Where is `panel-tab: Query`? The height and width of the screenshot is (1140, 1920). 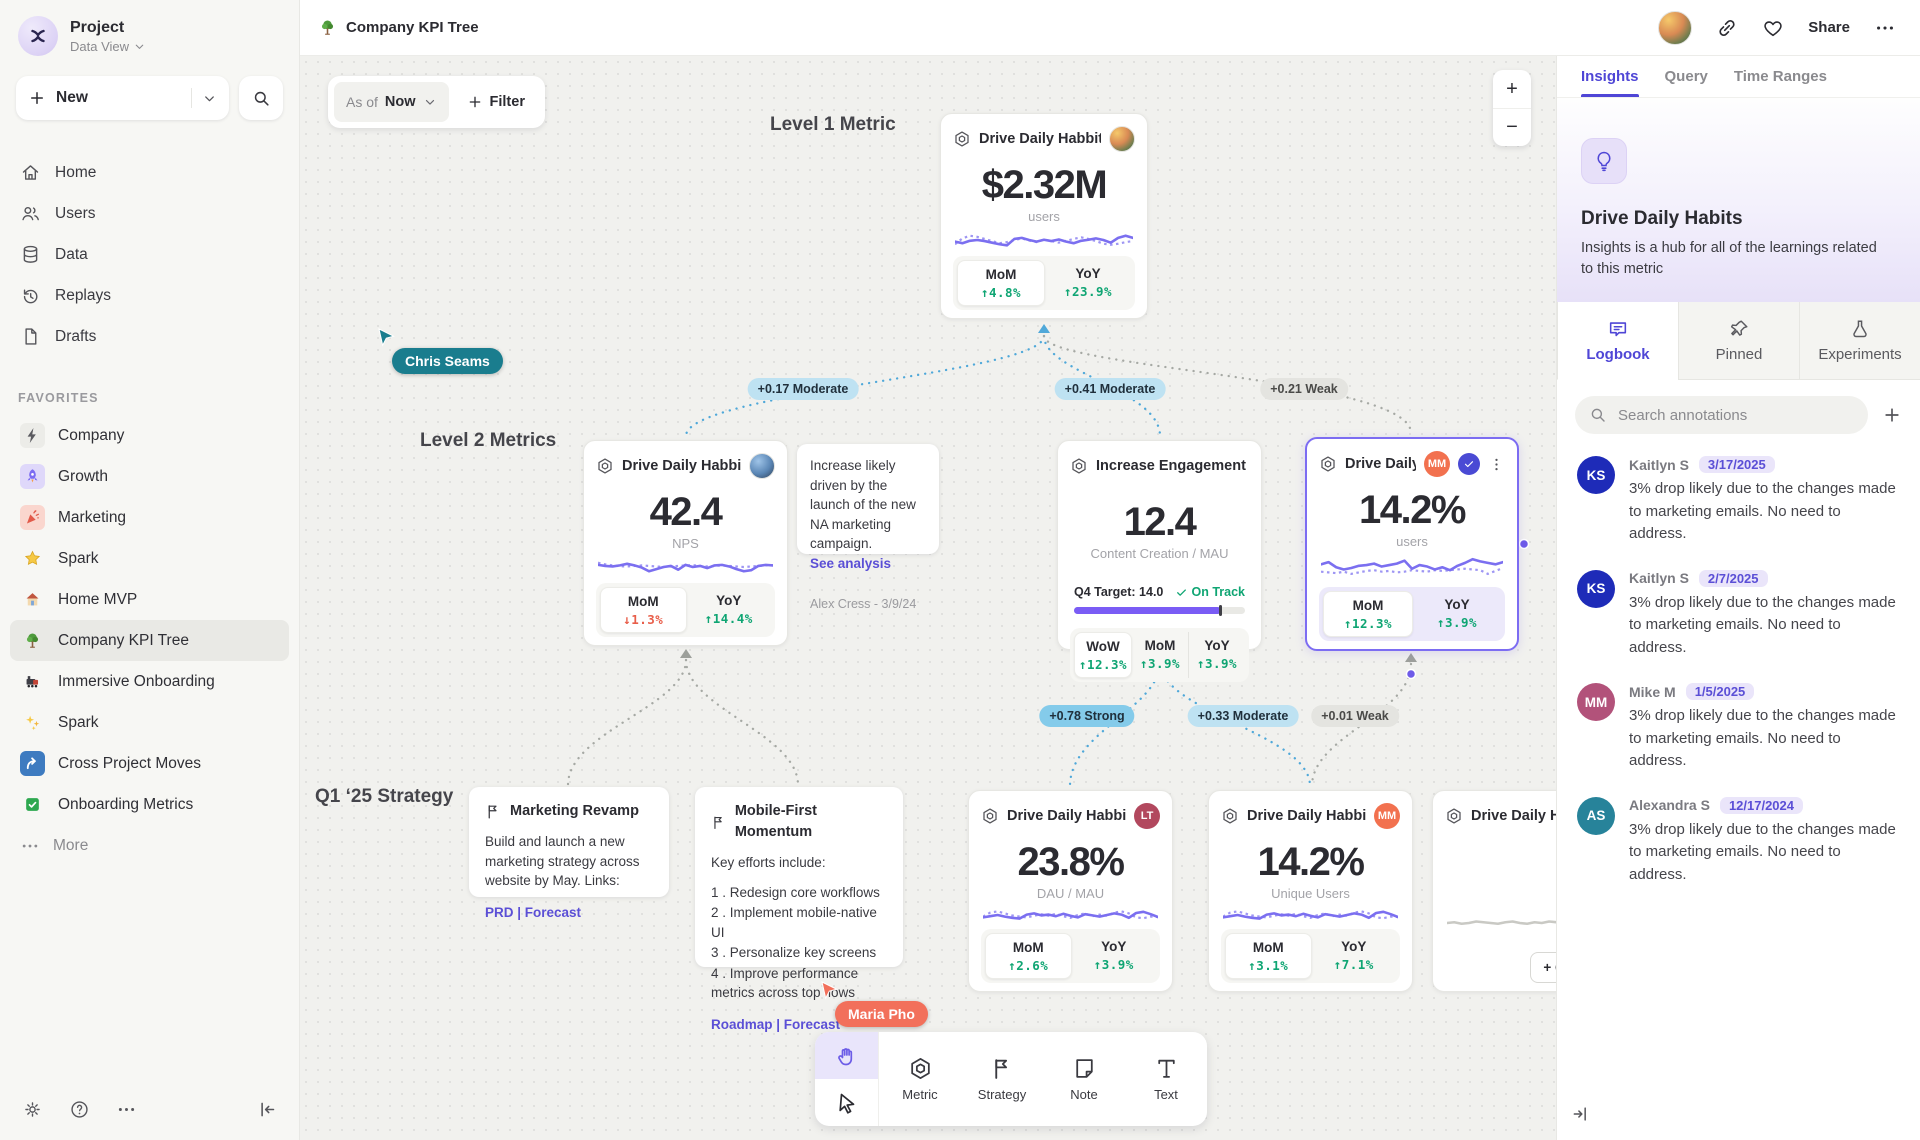
panel-tab: Query is located at coordinates (1686, 76).